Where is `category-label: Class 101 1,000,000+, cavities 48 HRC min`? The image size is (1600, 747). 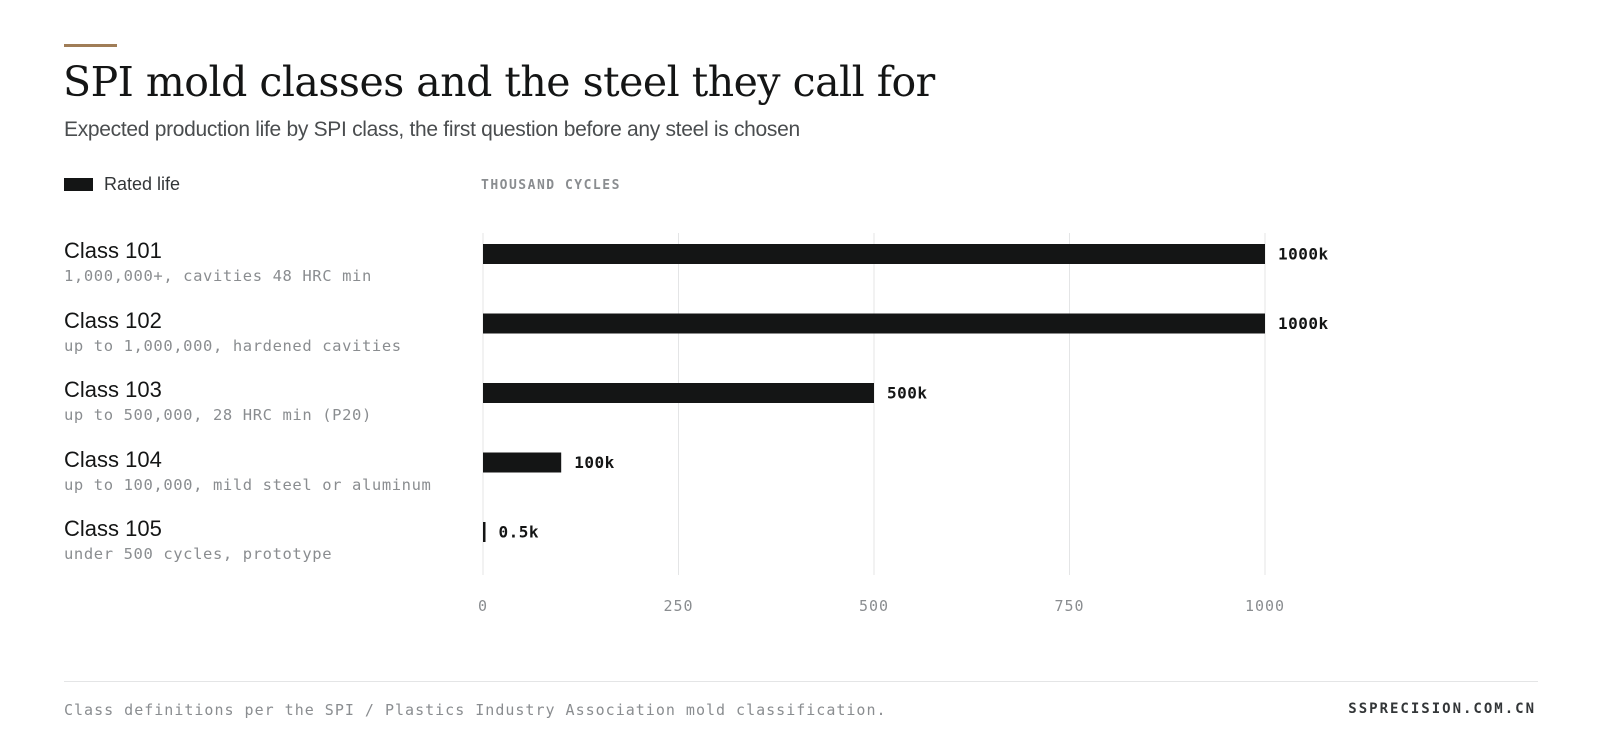
category-label: Class 101 1,000,000+, cavities 48 HRC min is located at coordinates (218, 261).